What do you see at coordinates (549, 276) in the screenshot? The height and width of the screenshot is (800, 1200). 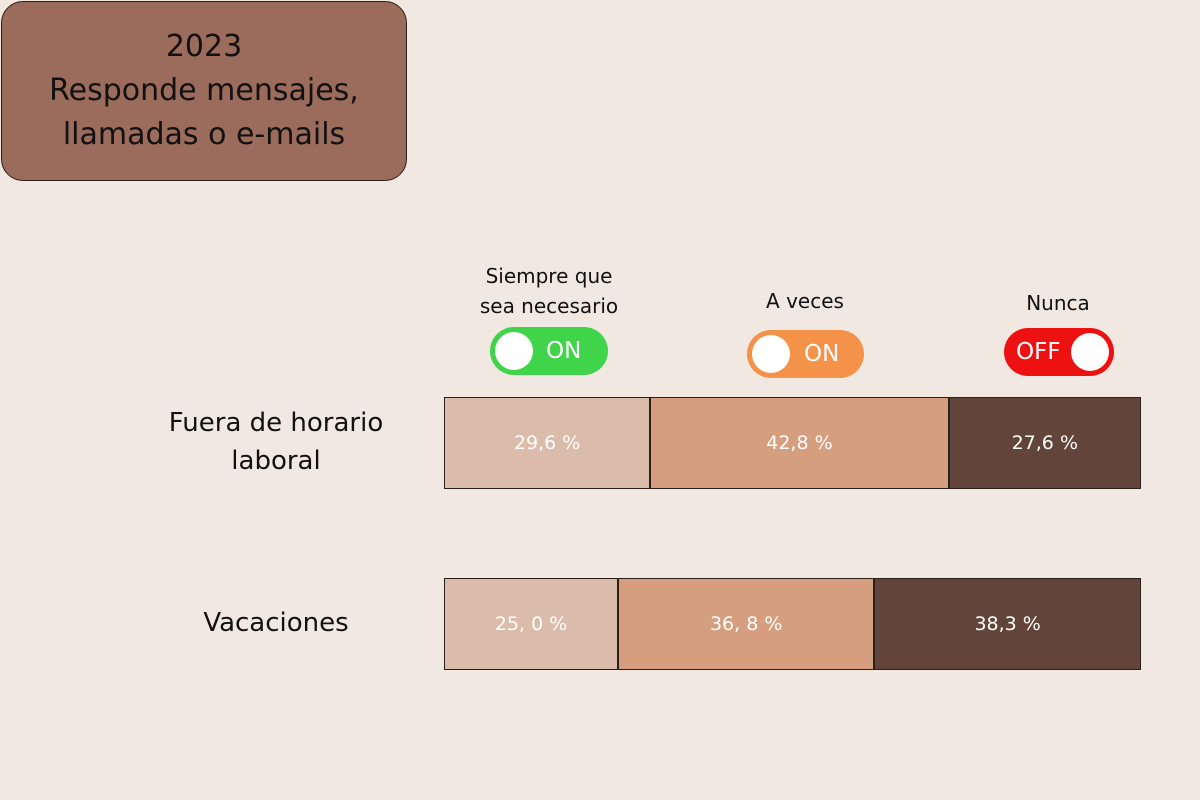 I see `legend-label-siempre-line-1: Siempre que` at bounding box center [549, 276].